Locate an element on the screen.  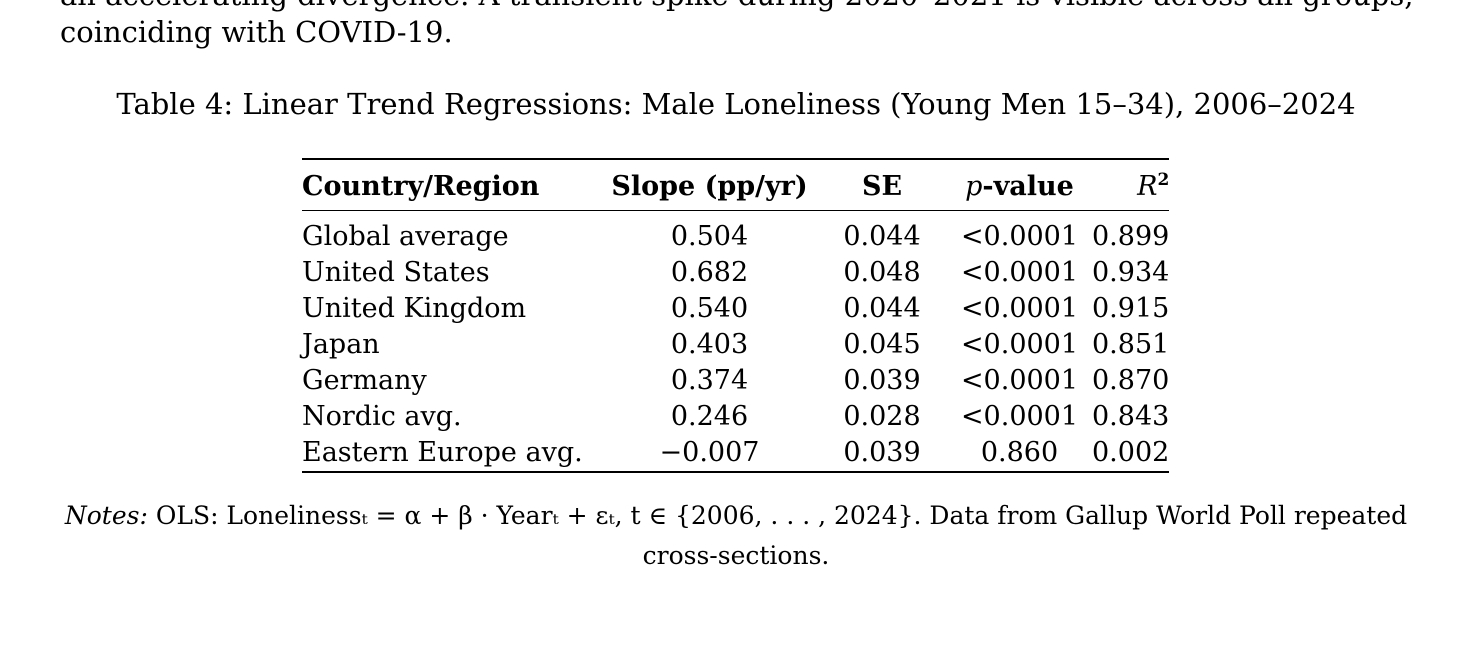
cell-slope: −0.007 is located at coordinates (709, 452).